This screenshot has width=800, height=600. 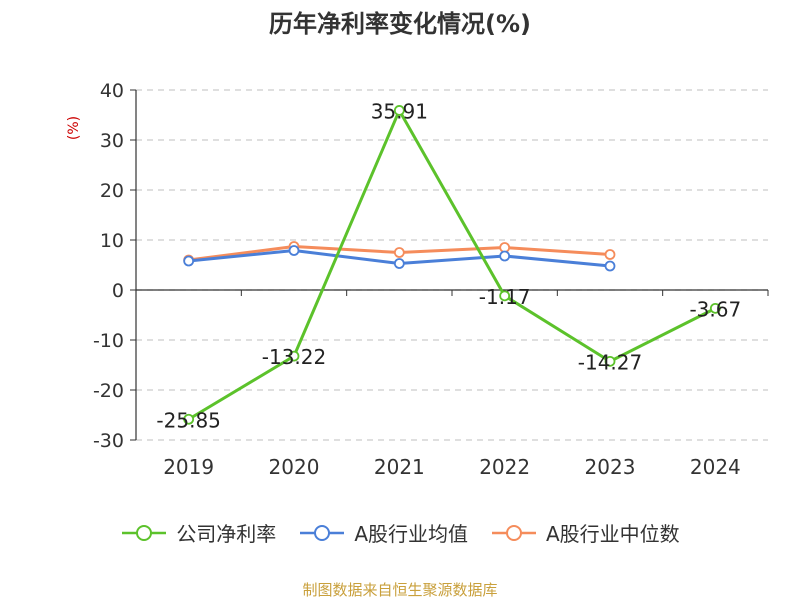 What do you see at coordinates (400, 590) in the screenshot?
I see `source-note: 制图数据来自恒生聚源数据库` at bounding box center [400, 590].